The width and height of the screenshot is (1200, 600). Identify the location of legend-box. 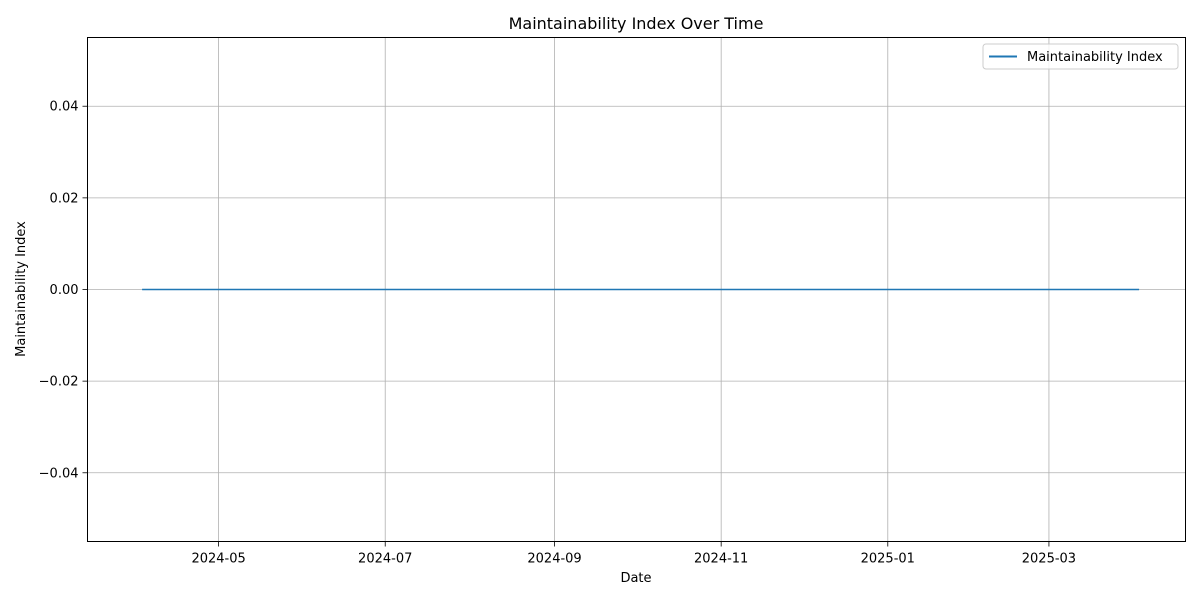
(1080, 56).